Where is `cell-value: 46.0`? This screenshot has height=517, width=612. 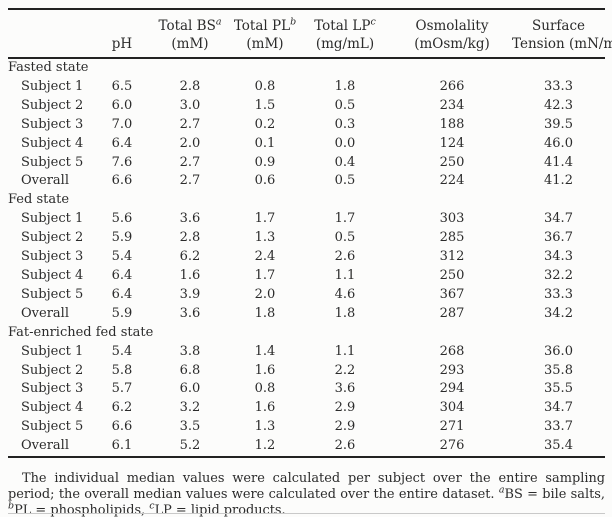
cell-value: 46.0 is located at coordinates (558, 143).